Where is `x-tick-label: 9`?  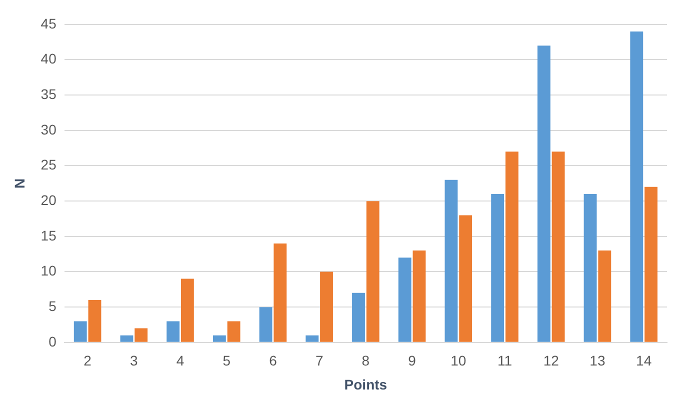 x-tick-label: 9 is located at coordinates (412, 360).